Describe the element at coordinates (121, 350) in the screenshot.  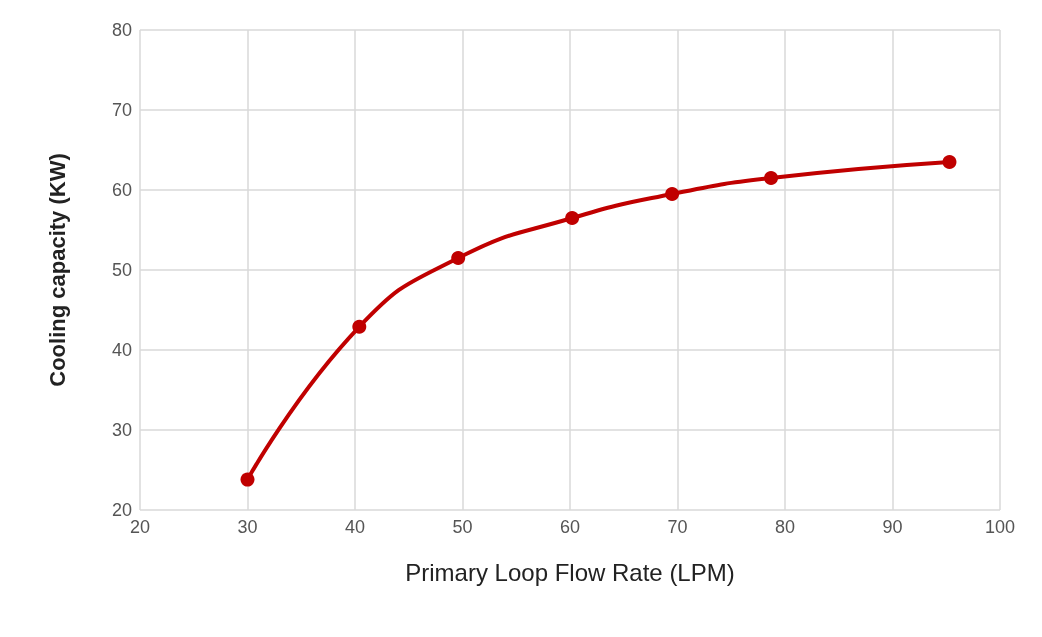
I see `y-tick-label: 40` at that location.